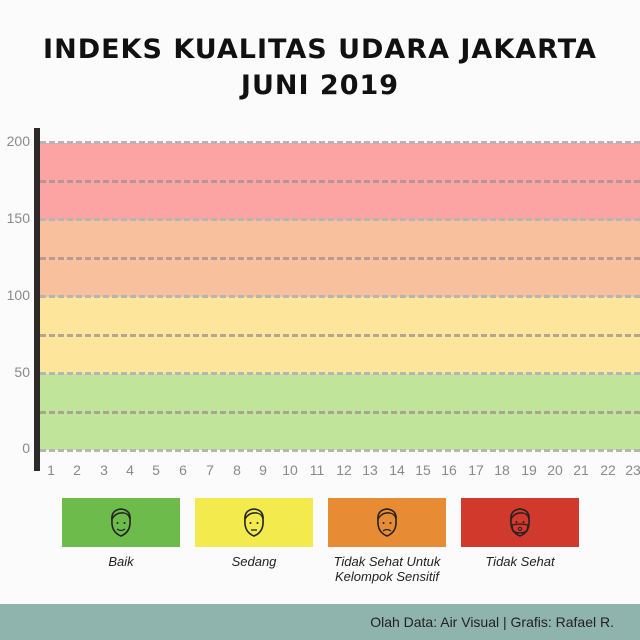 Image resolution: width=640 pixels, height=640 pixels. Describe the element at coordinates (387, 576) in the screenshot. I see `legend-label-line2: Kelompok Sensitif` at that location.